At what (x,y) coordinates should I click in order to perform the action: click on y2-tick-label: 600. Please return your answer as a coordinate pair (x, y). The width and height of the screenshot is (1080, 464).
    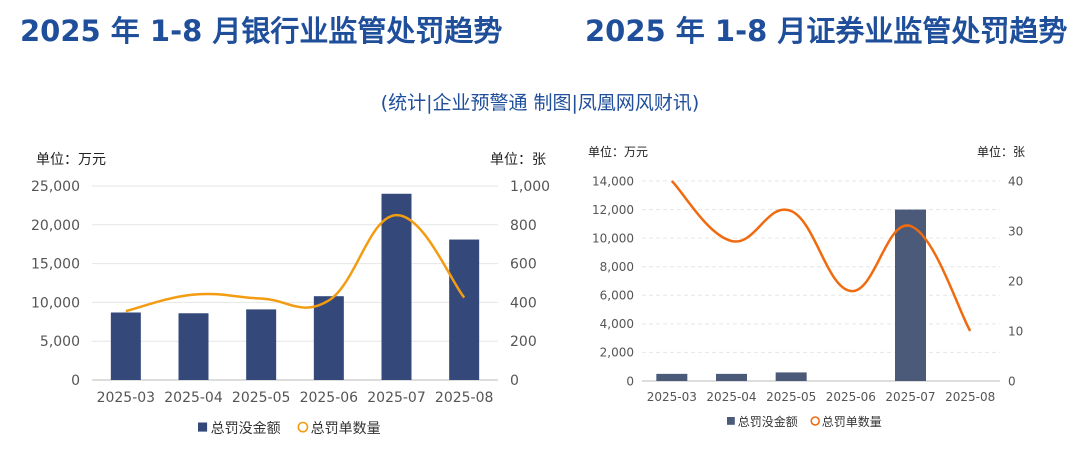
    Looking at the image, I should click on (523, 265).